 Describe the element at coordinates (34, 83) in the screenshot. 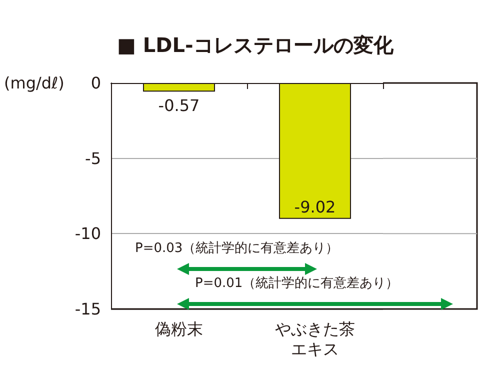

I see `y-axis-title: (mg/dℓ)` at that location.